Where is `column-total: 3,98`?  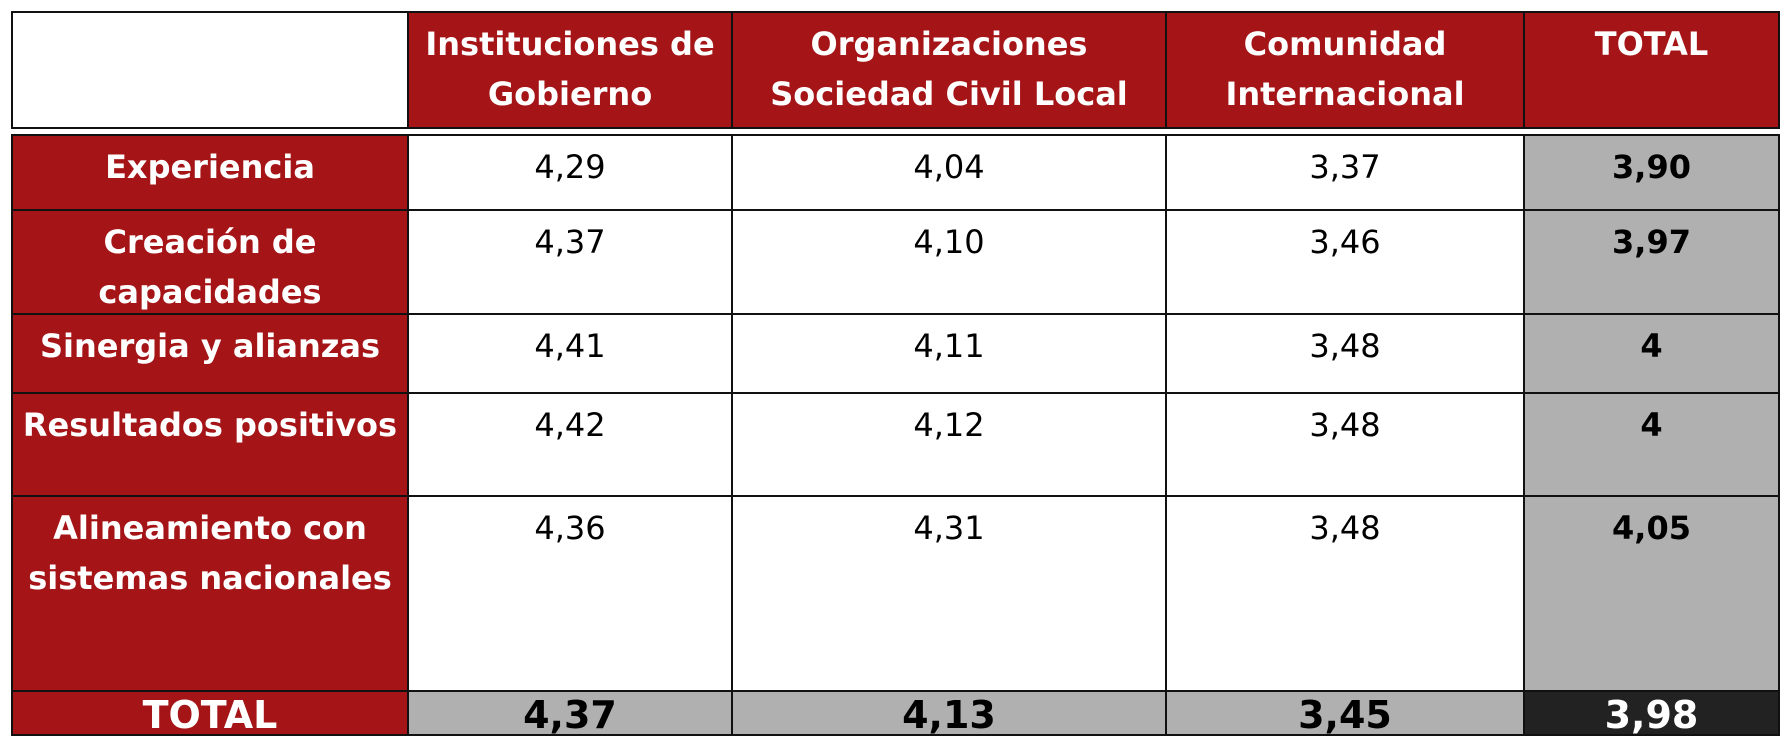 column-total: 3,98 is located at coordinates (1651, 713).